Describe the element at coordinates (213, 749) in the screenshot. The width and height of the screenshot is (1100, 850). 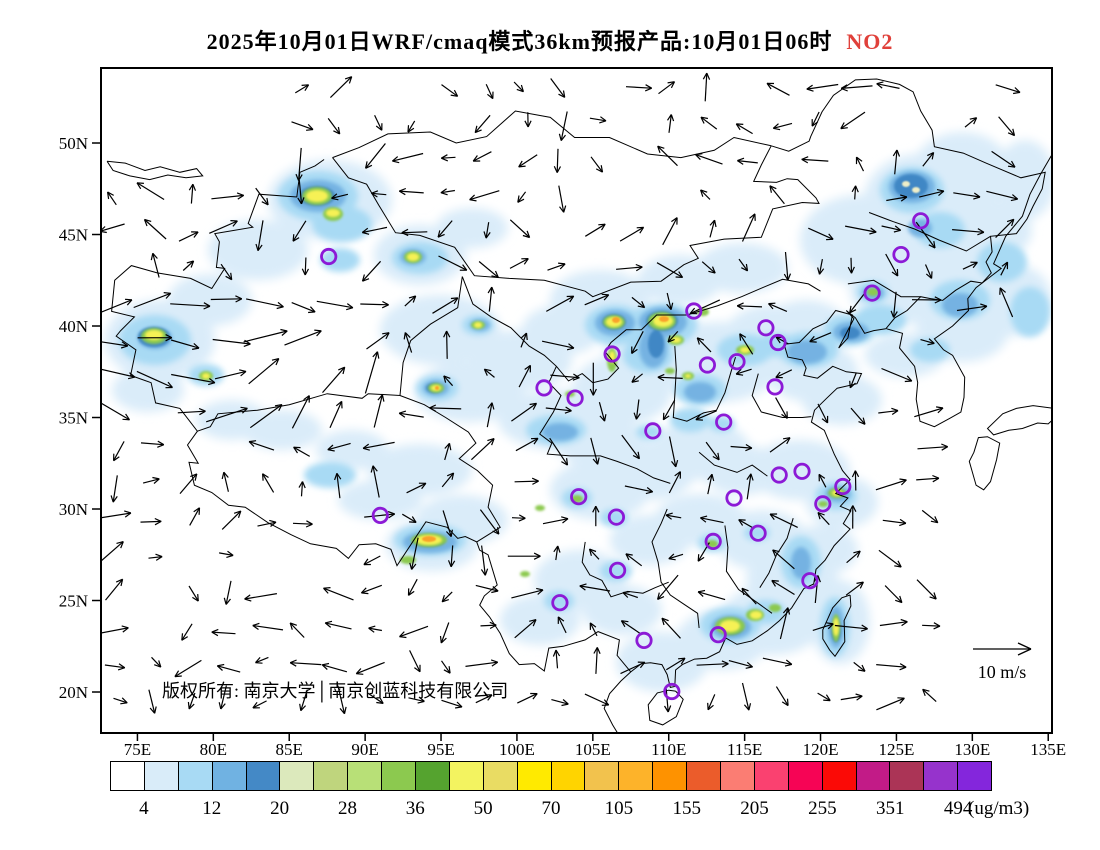
I see `lon-tick-label: 80E` at that location.